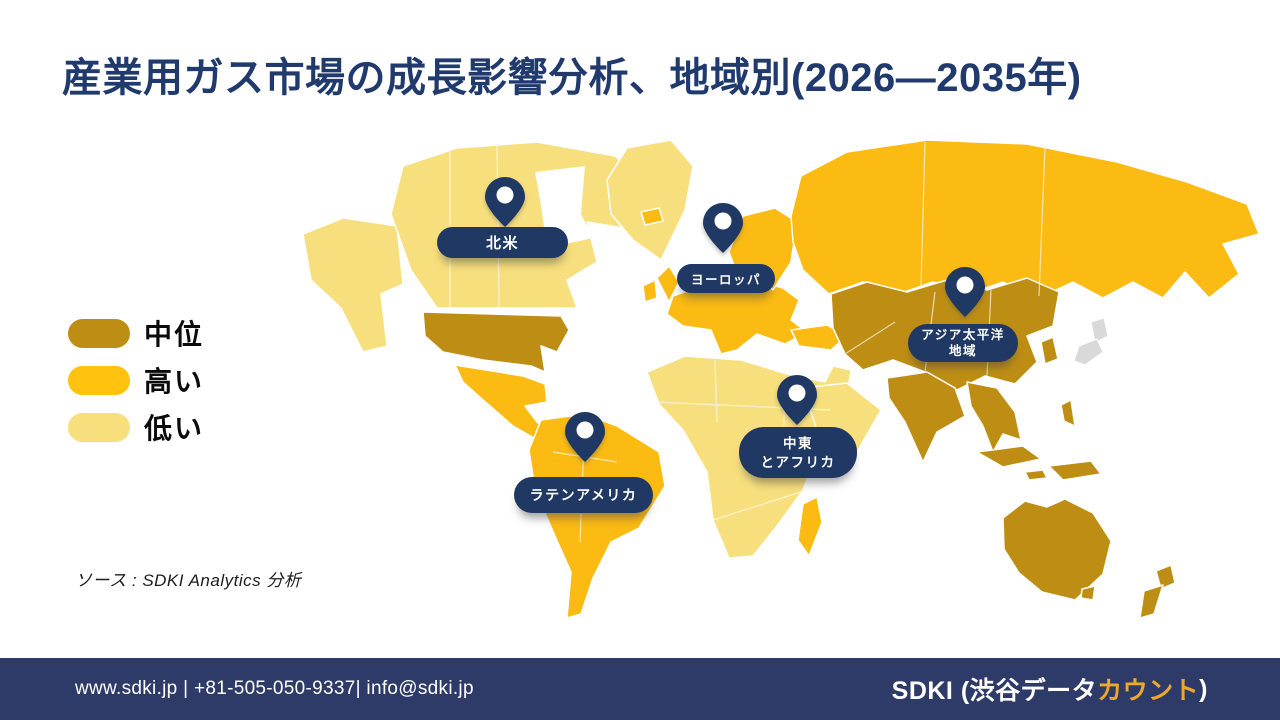 This screenshot has width=1280, height=720. I want to click on region-iceland, so click(652, 216).